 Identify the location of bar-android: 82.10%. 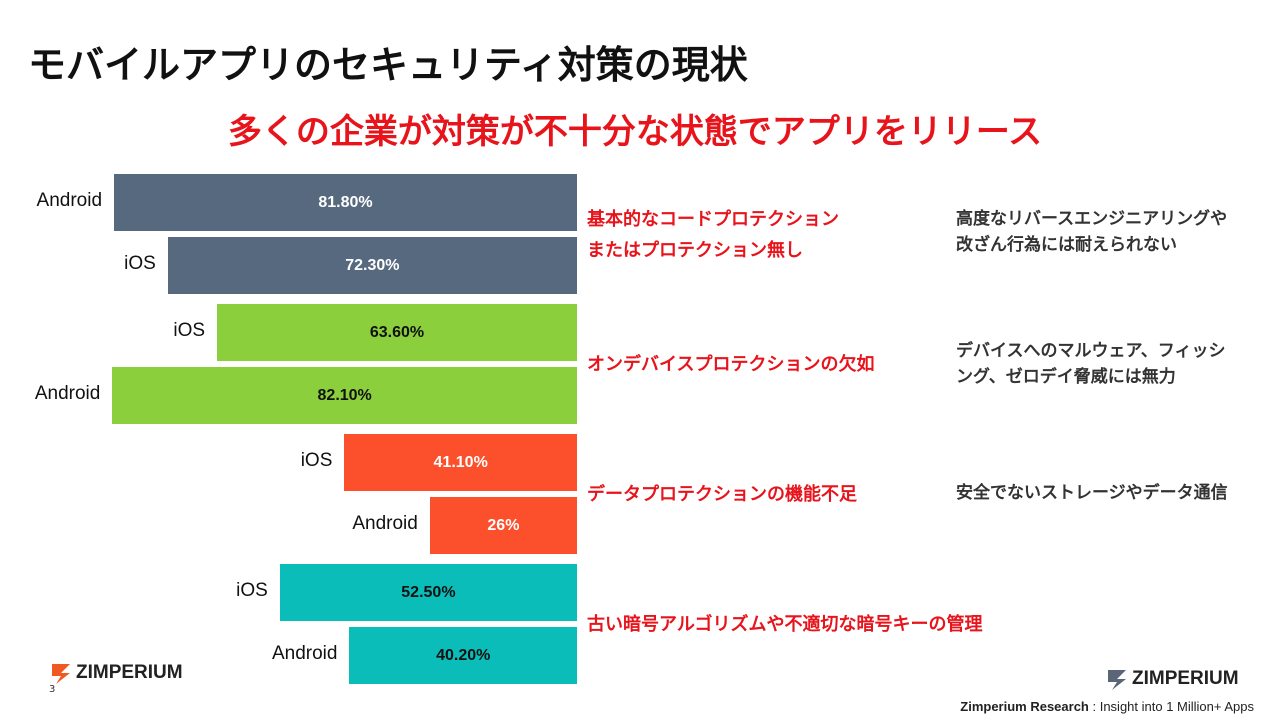
(344, 395).